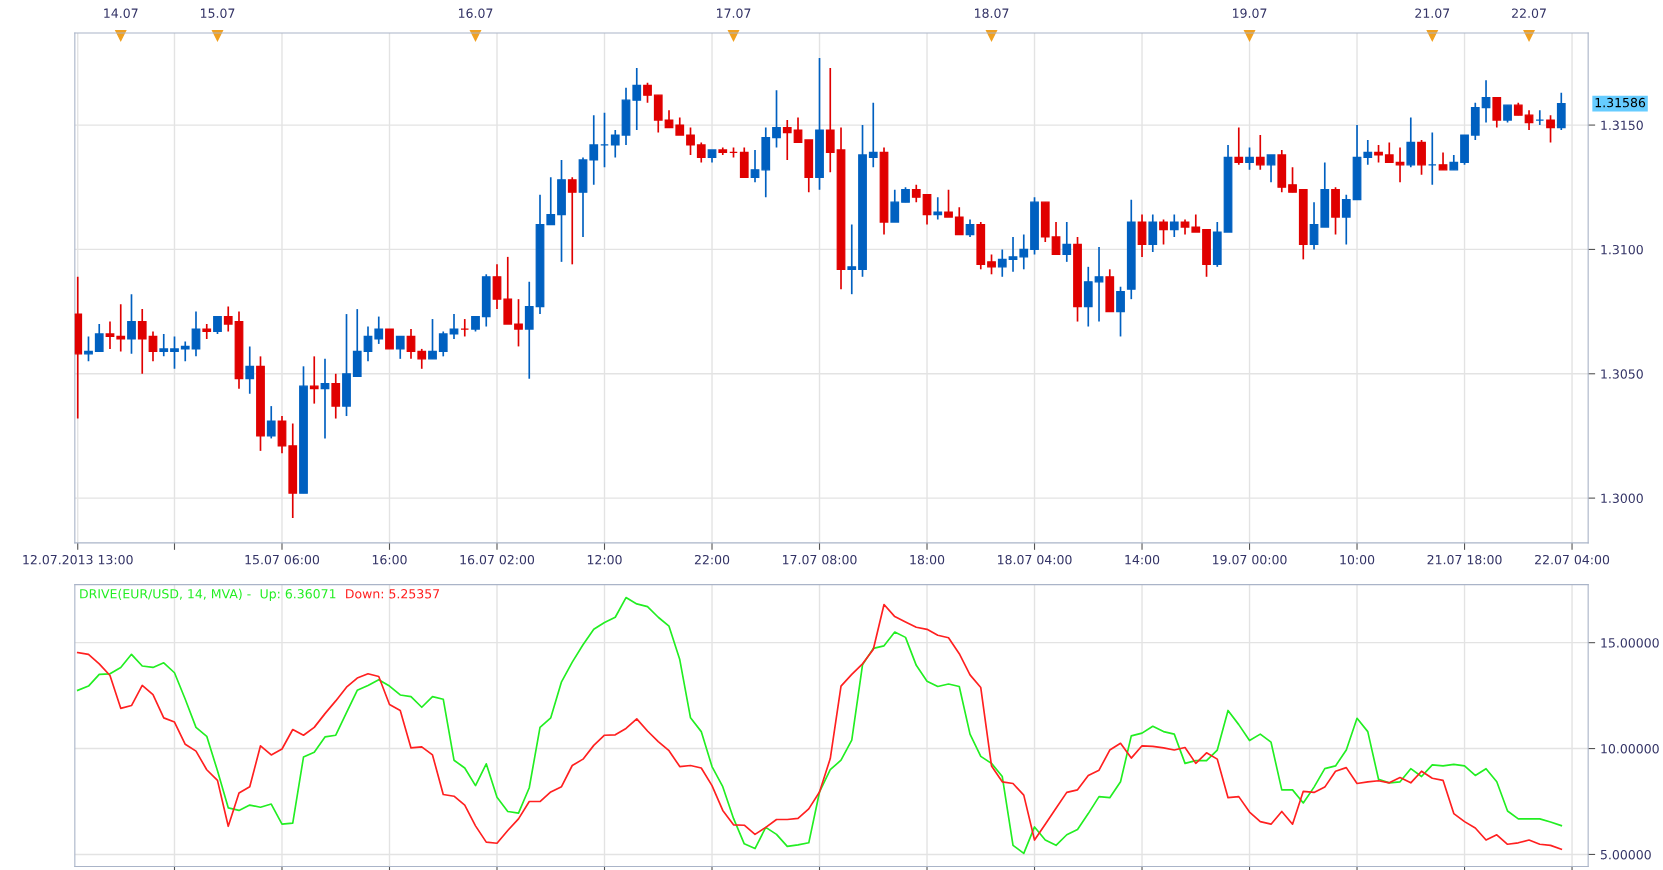 This screenshot has height=870, width=1663. What do you see at coordinates (1432, 13) in the screenshot?
I see `text: 21.07` at bounding box center [1432, 13].